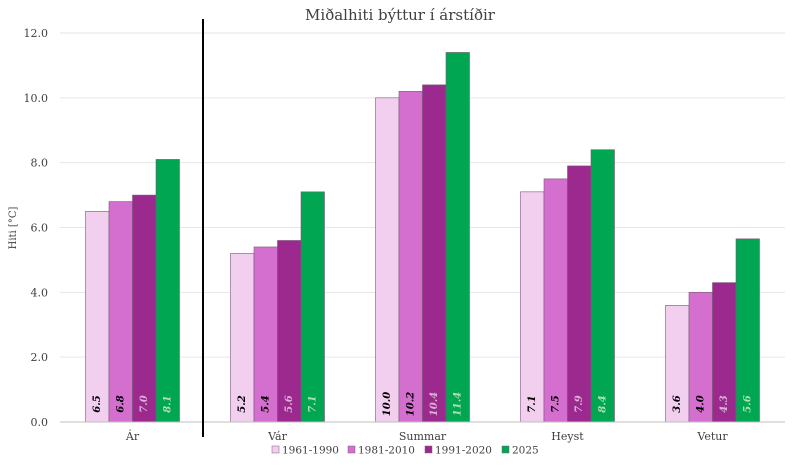 The width and height of the screenshot is (800, 466). Describe the element at coordinates (120, 403) in the screenshot. I see `data-label: 6.8` at that location.